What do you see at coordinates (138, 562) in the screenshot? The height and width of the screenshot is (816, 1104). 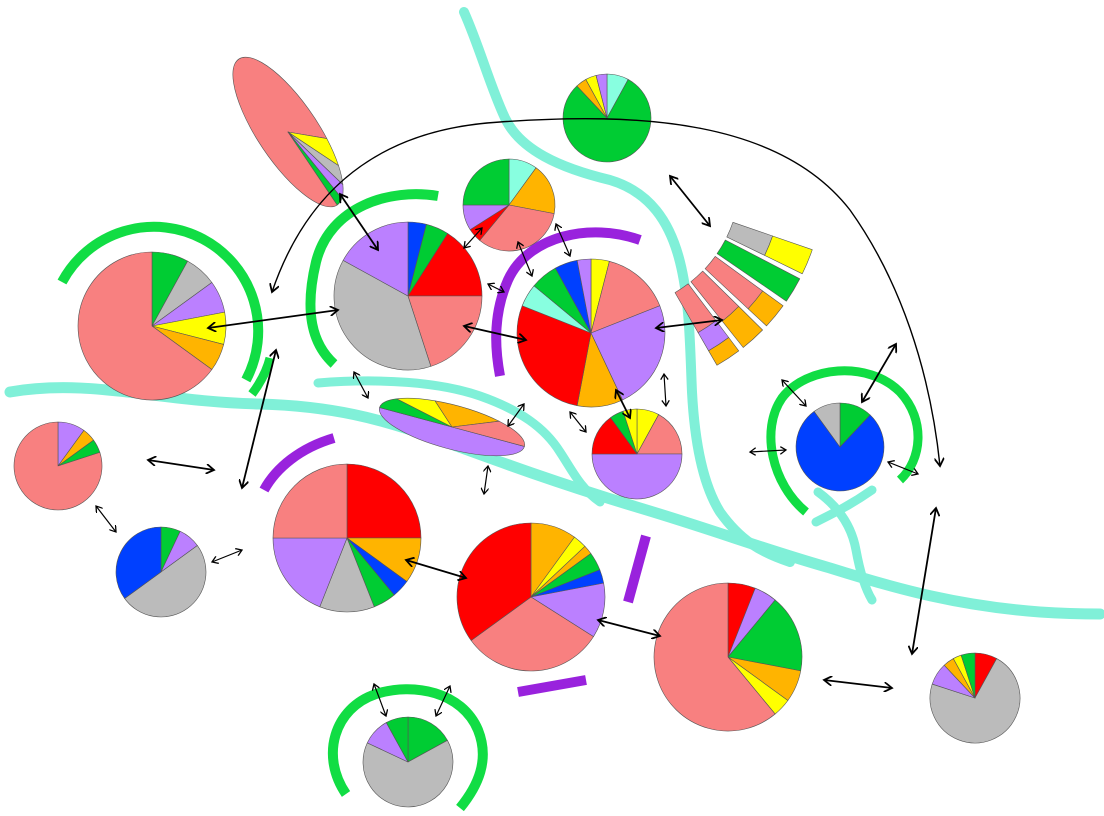 I see `pie-left-blue-slice-blue` at bounding box center [138, 562].